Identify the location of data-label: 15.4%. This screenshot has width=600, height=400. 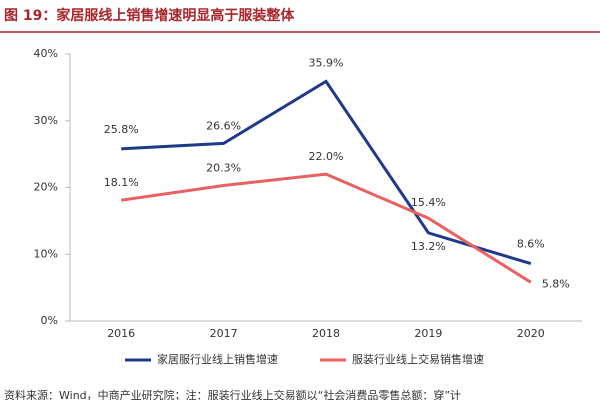
(428, 202).